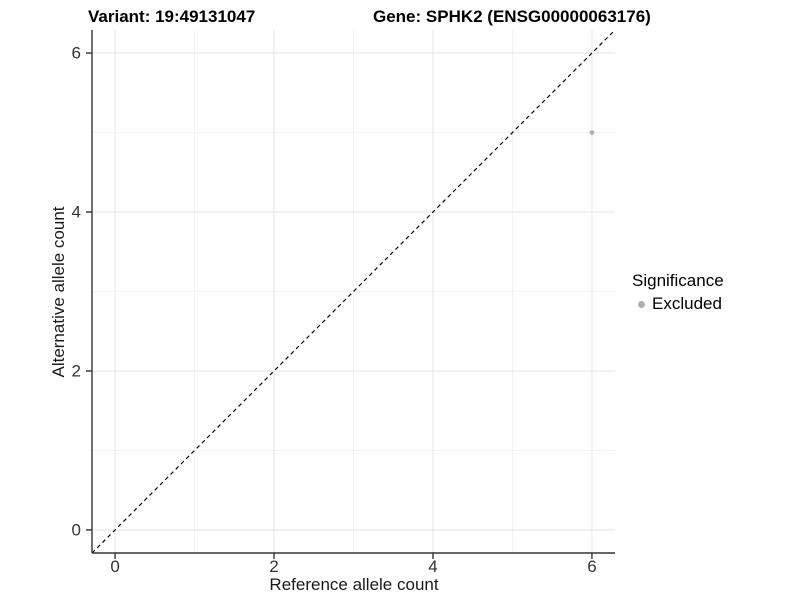 Image resolution: width=800 pixels, height=600 pixels. I want to click on legend-item-excluded: Excluded, so click(675, 304).